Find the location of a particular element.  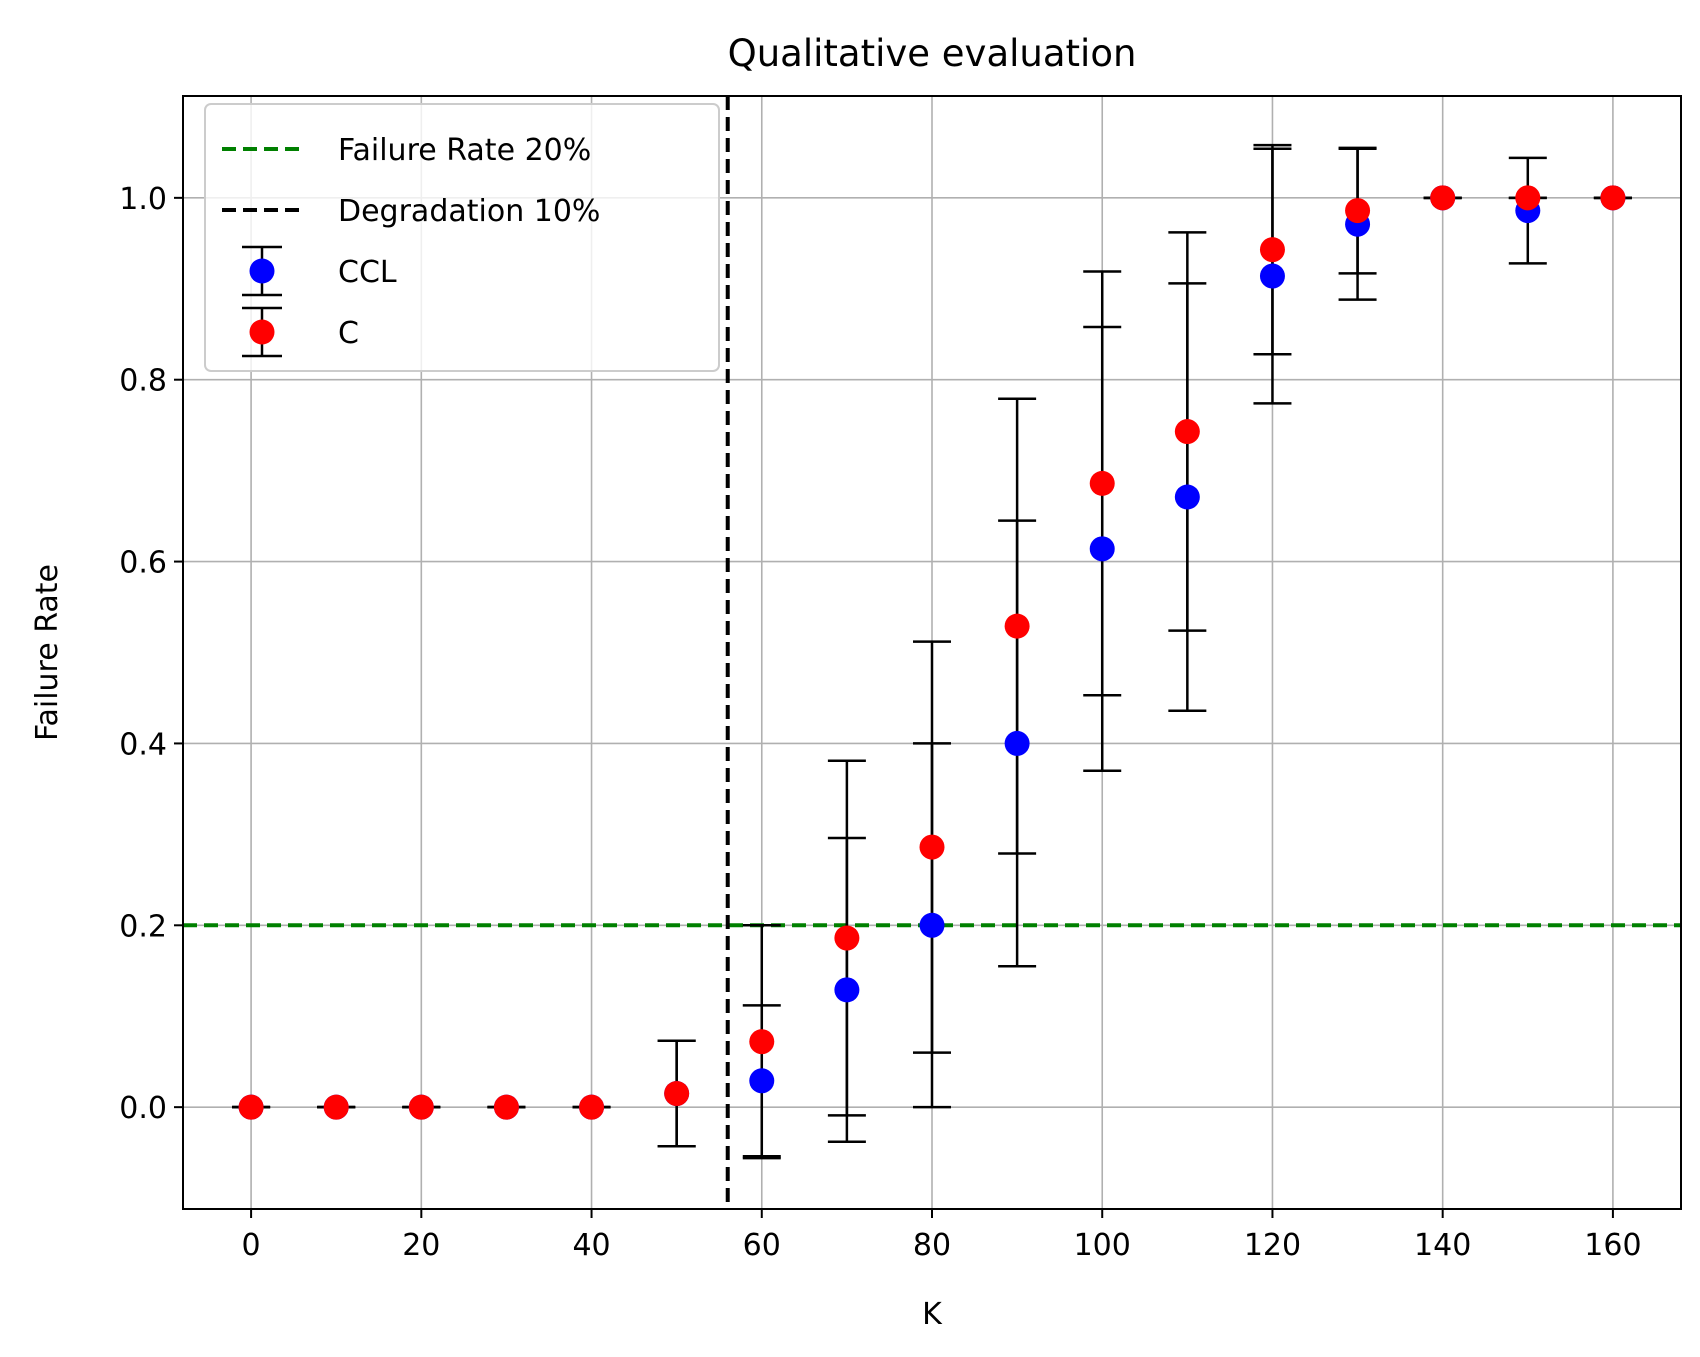

chart-title: Qualitative evaluation is located at coordinates (932, 53).